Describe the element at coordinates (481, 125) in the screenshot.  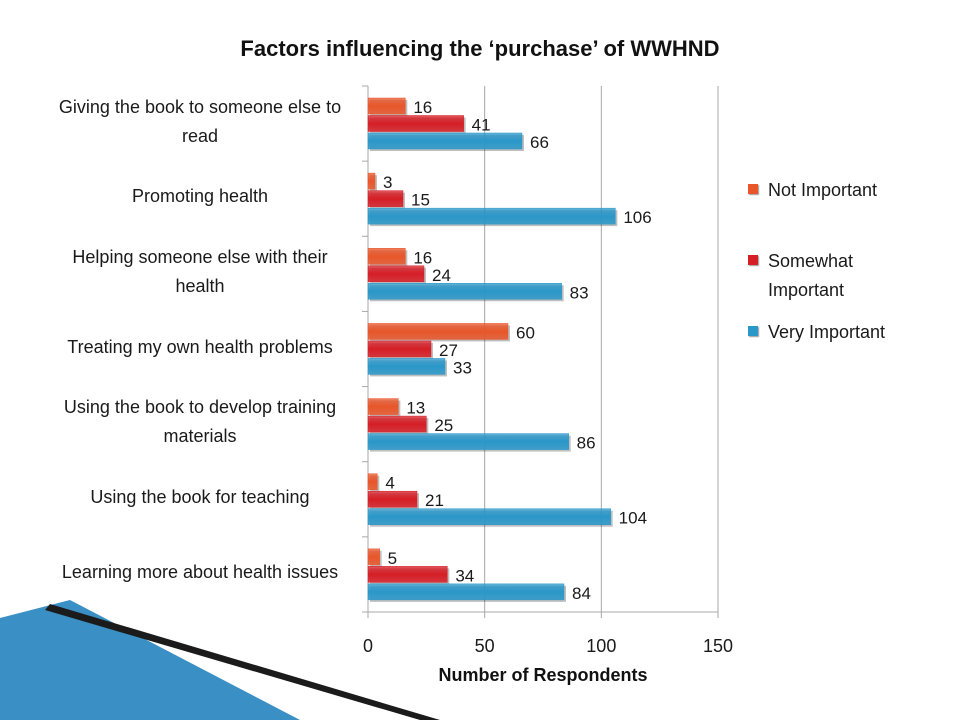
I see `data-label: 41` at that location.